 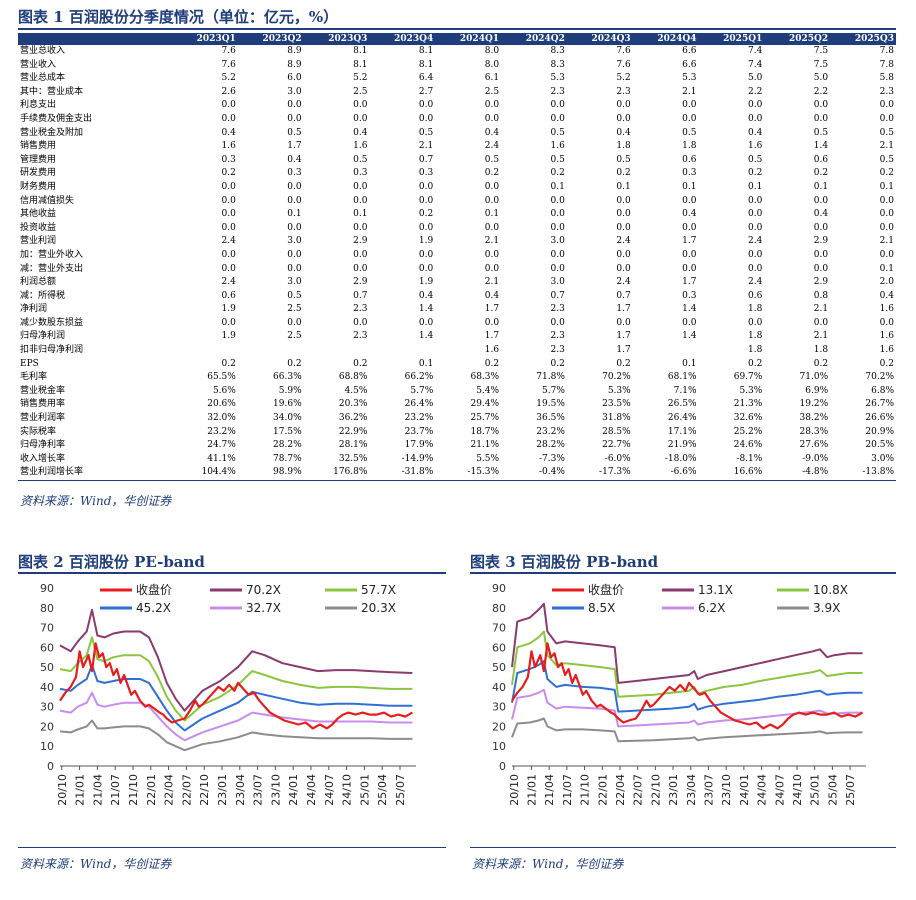 I want to click on cell-value: 8.9, so click(x=294, y=64).